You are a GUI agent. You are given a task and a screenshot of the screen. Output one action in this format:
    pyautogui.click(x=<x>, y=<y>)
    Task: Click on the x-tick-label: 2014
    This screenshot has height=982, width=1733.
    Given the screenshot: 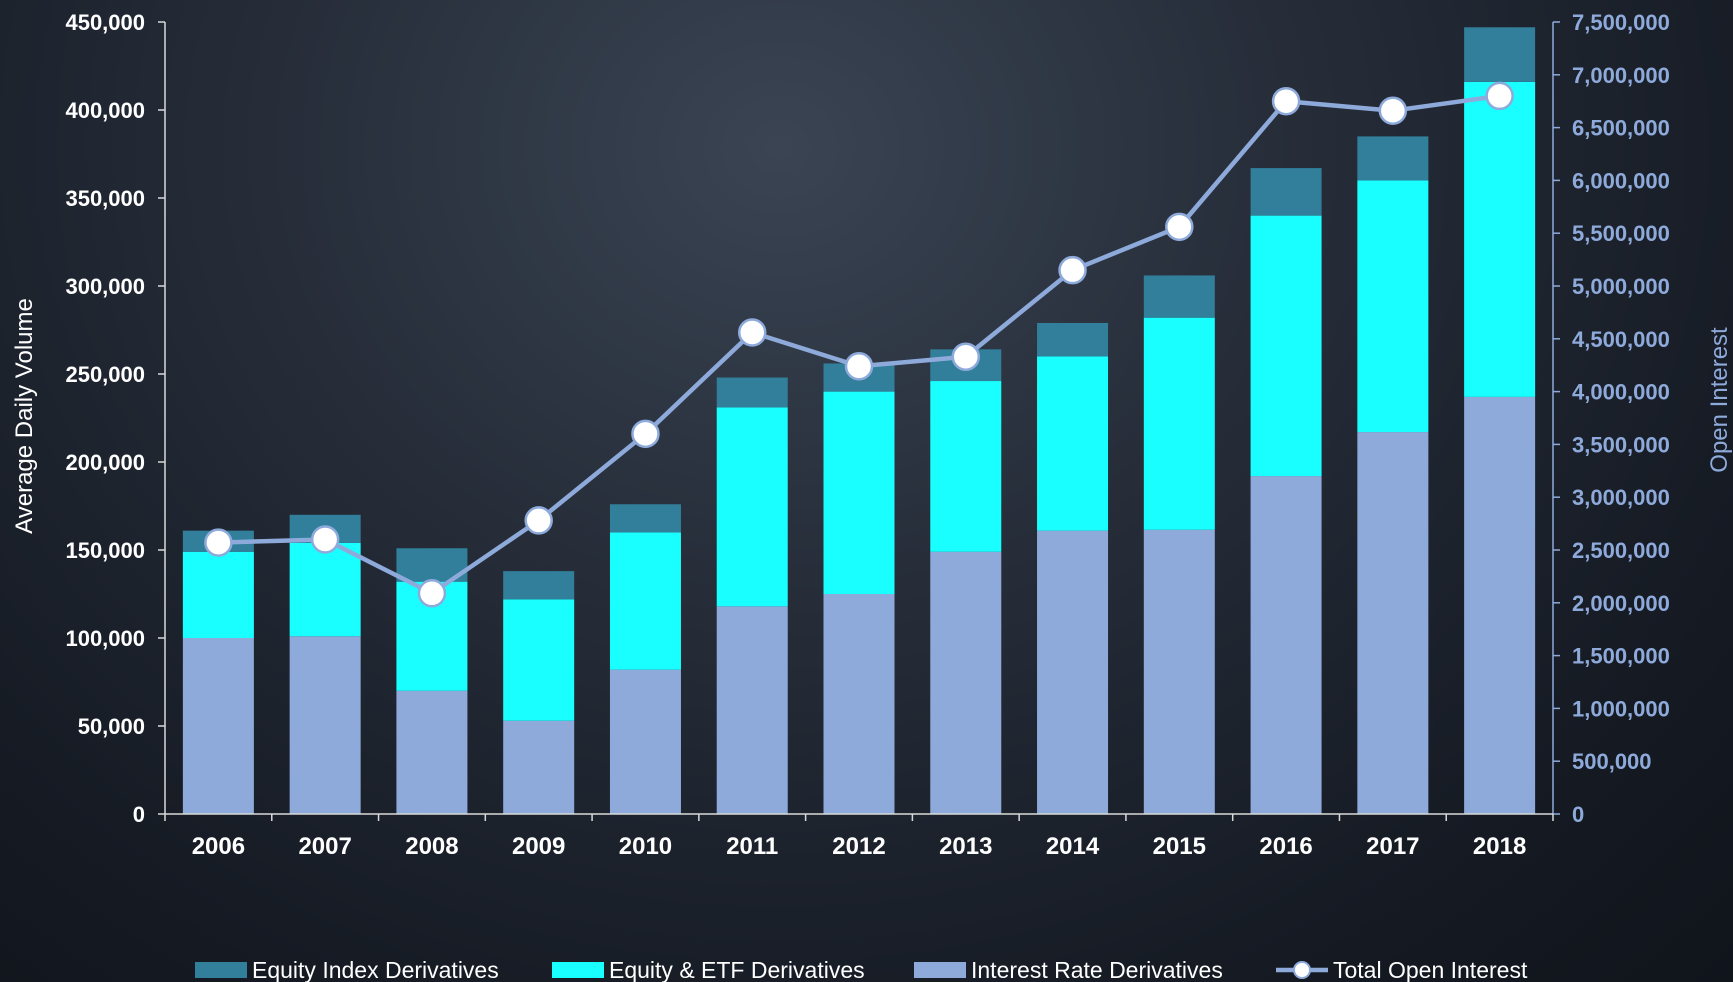 What is the action you would take?
    pyautogui.click(x=1073, y=846)
    